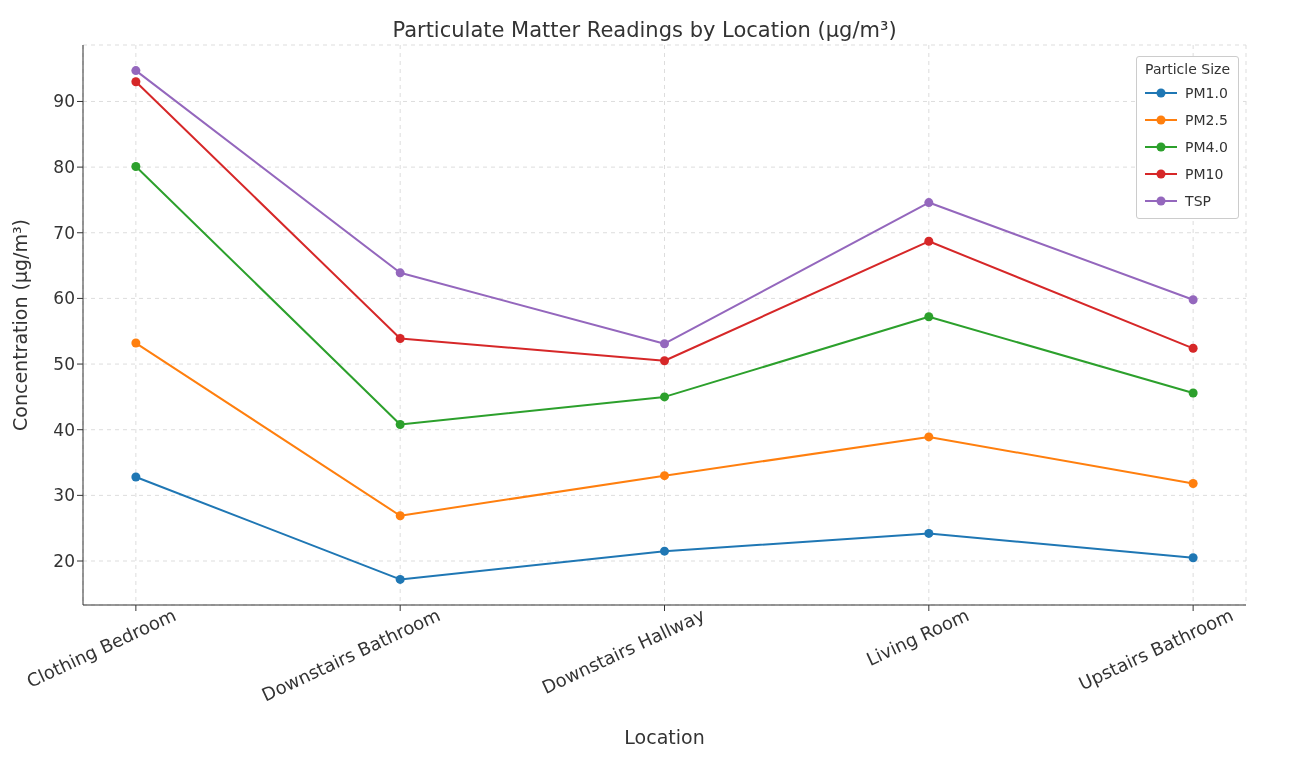 The height and width of the screenshot is (757, 1289). Describe the element at coordinates (64, 101) in the screenshot. I see `y-tick-label: 90` at that location.